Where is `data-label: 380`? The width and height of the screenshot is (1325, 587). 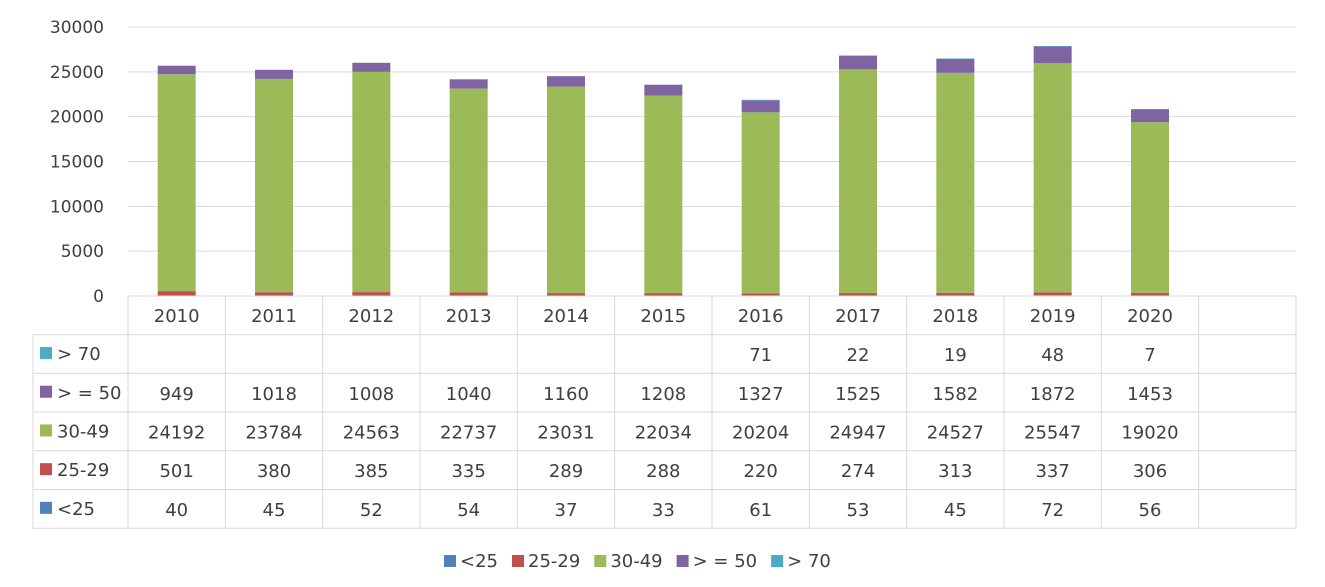 data-label: 380 is located at coordinates (274, 471).